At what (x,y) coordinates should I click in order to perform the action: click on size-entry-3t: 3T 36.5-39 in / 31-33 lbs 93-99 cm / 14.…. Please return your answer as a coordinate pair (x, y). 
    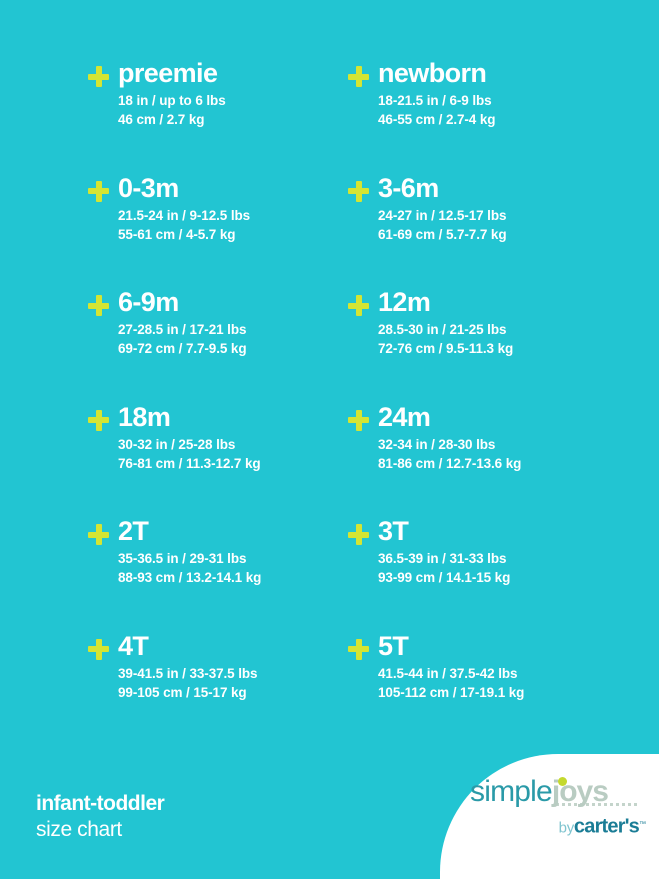
    Looking at the image, I should click on (478, 573).